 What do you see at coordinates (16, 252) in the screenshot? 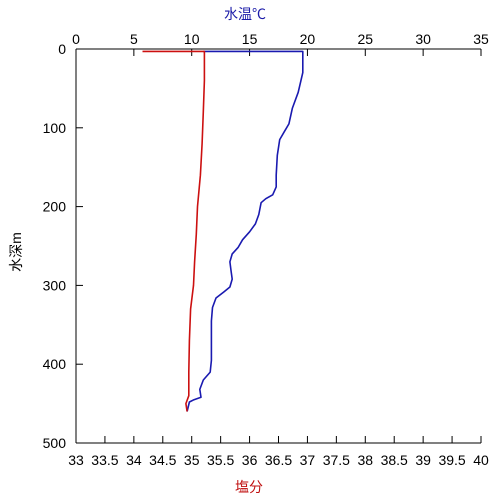
I see `y-axis-title: 水深m` at bounding box center [16, 252].